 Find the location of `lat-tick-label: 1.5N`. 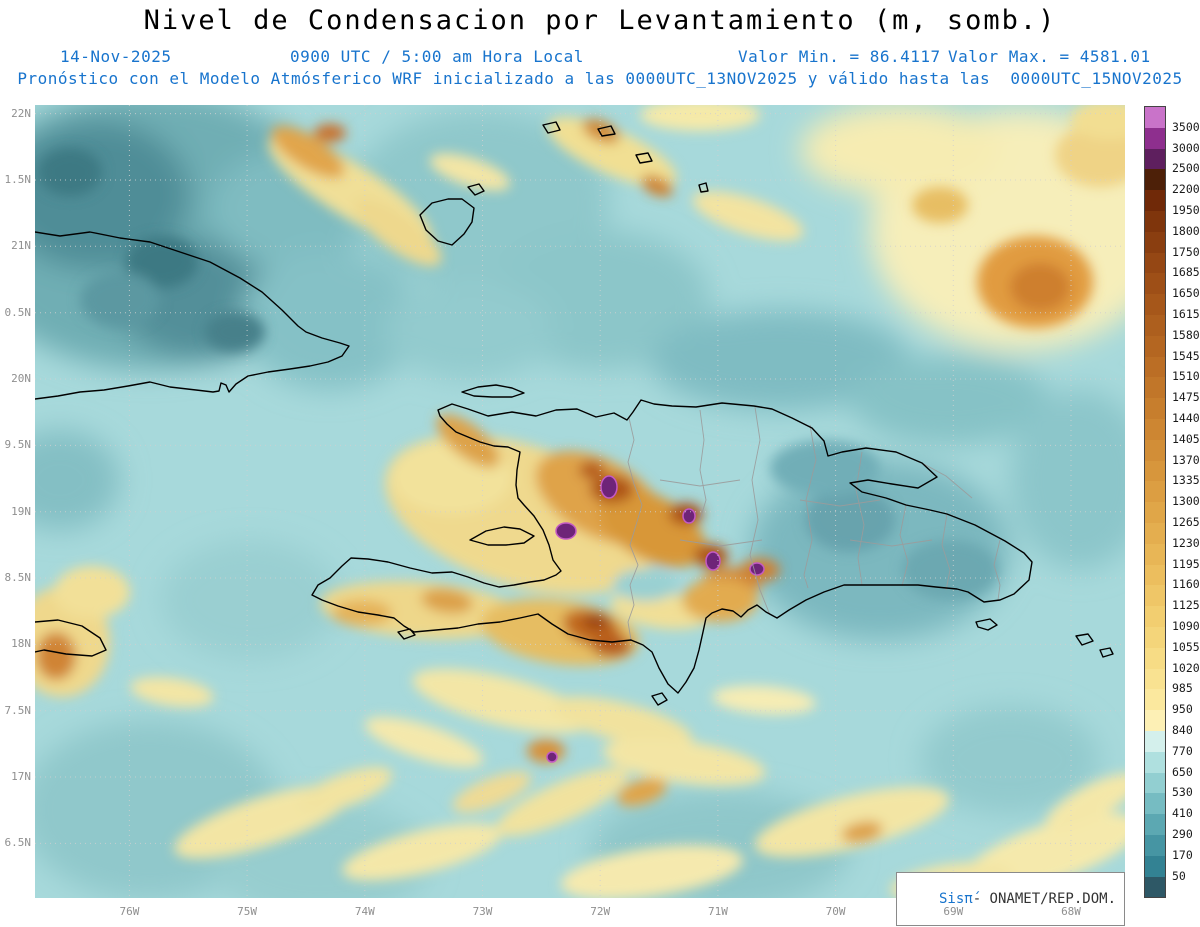

lat-tick-label: 1.5N is located at coordinates (18, 179).